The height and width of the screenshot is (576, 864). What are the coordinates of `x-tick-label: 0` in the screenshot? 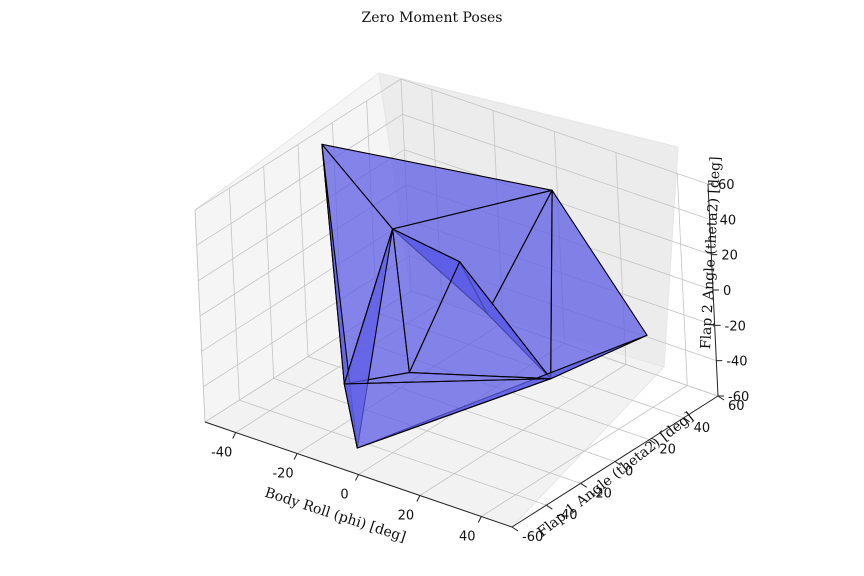 It's located at (344, 495).